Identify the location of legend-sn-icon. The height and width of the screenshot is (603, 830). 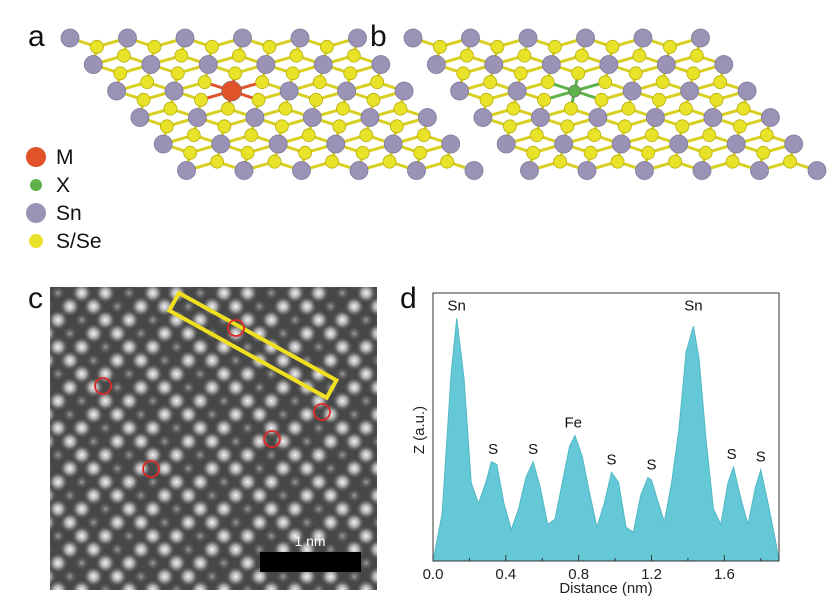
(36, 213).